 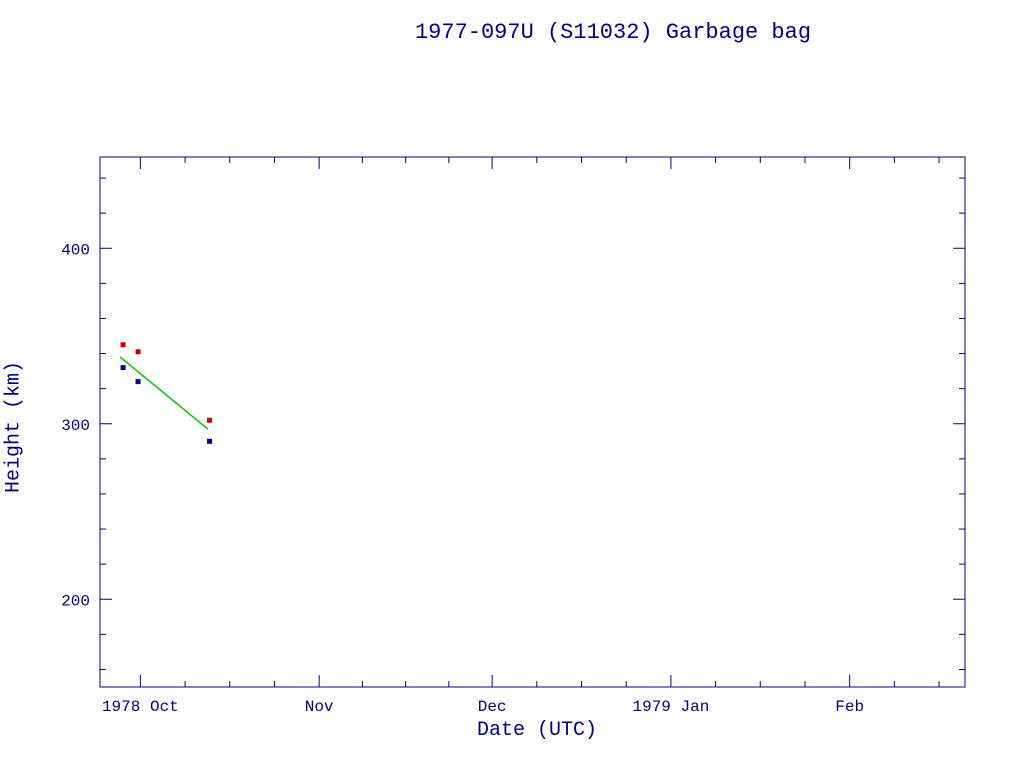 I want to click on x-axis-label: Date (UTC), so click(x=537, y=730).